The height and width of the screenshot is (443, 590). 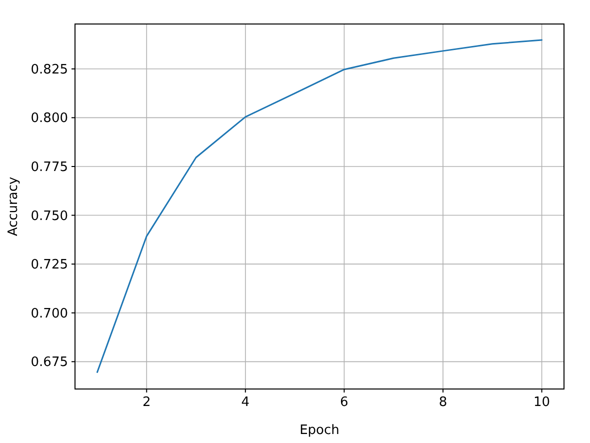 What do you see at coordinates (49, 168) in the screenshot?
I see `y-tick-label: 0.775` at bounding box center [49, 168].